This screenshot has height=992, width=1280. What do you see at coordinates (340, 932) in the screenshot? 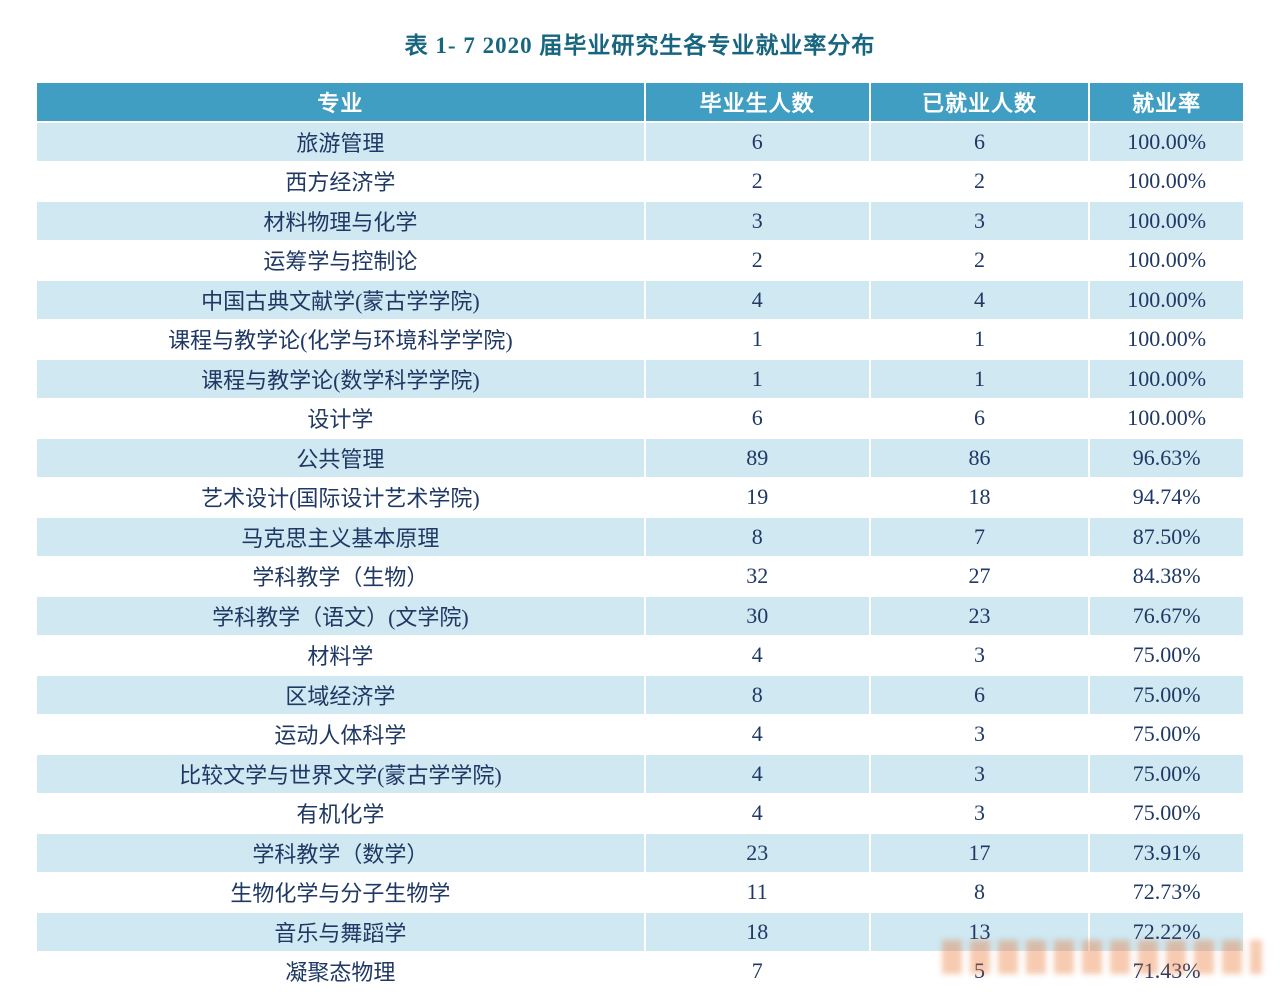
I see `major-cell: 音乐与舞蹈学` at bounding box center [340, 932].